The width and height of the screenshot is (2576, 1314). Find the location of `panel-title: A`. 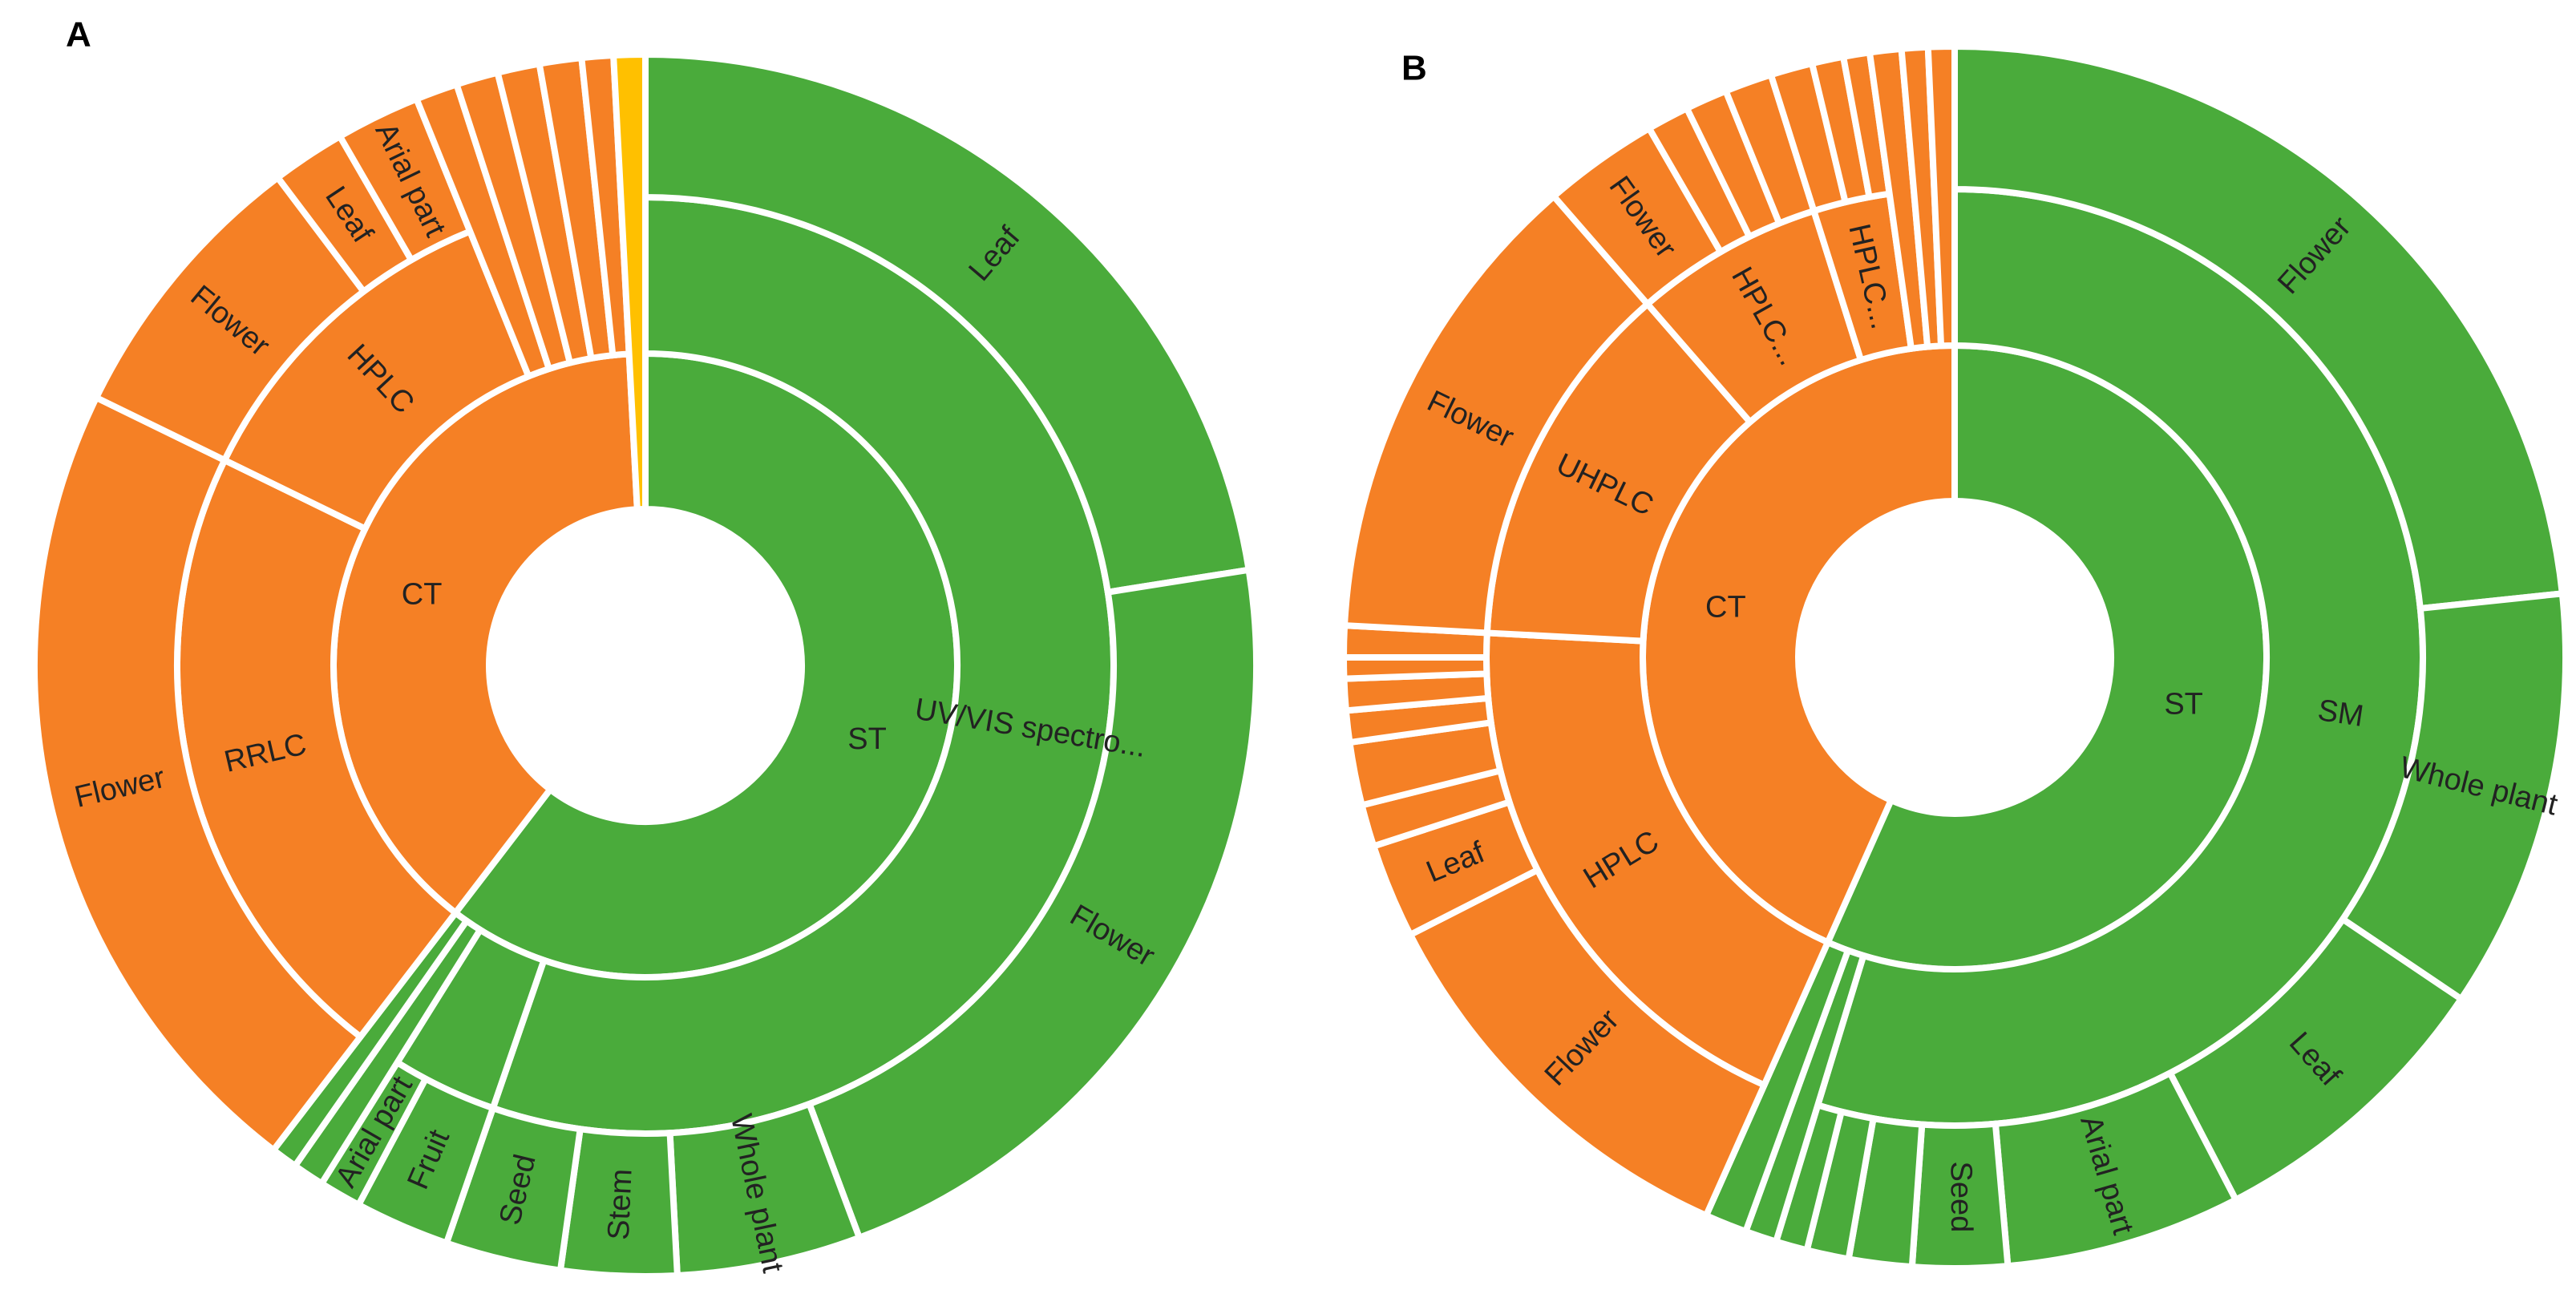

panel-title: A is located at coordinates (78, 35).